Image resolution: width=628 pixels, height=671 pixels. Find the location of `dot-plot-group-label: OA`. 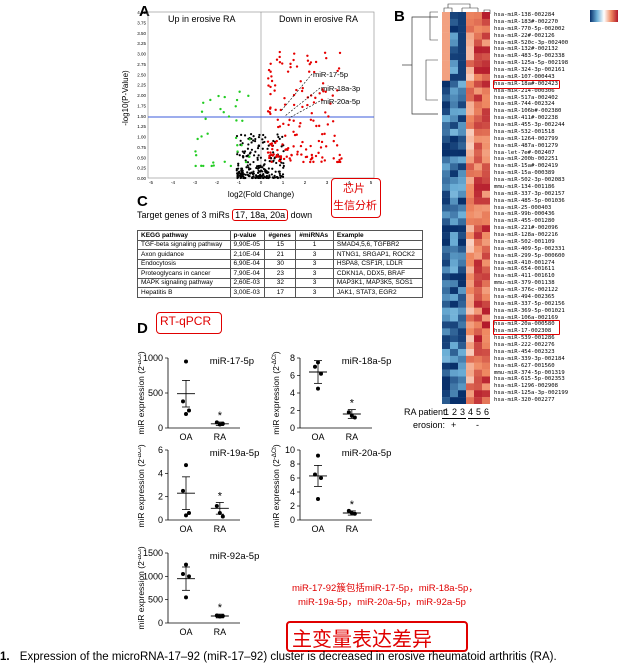

dot-plot-group-label: OA is located at coordinates (185, 632).